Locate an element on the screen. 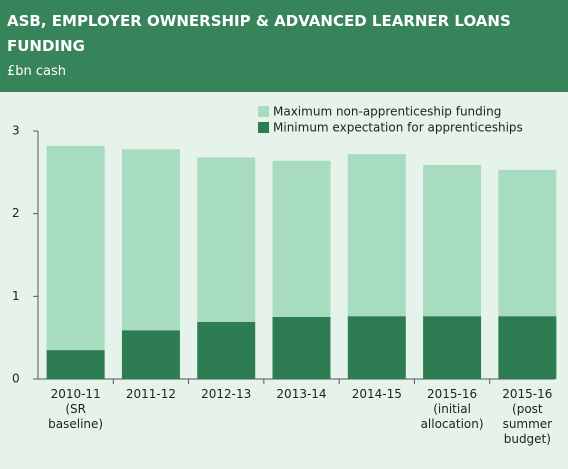 The width and height of the screenshot is (568, 469). x-tick-label: 2010-11 (SR baseline) is located at coordinates (76, 409).